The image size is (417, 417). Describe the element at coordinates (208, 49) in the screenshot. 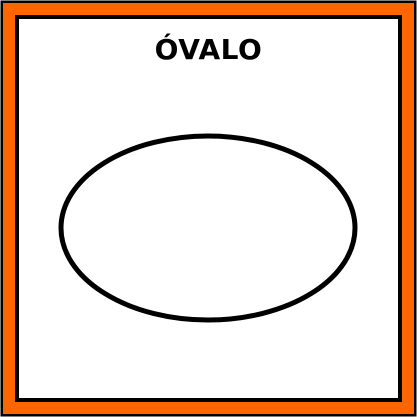

I see `pictogram-title: ÓVALO` at that location.